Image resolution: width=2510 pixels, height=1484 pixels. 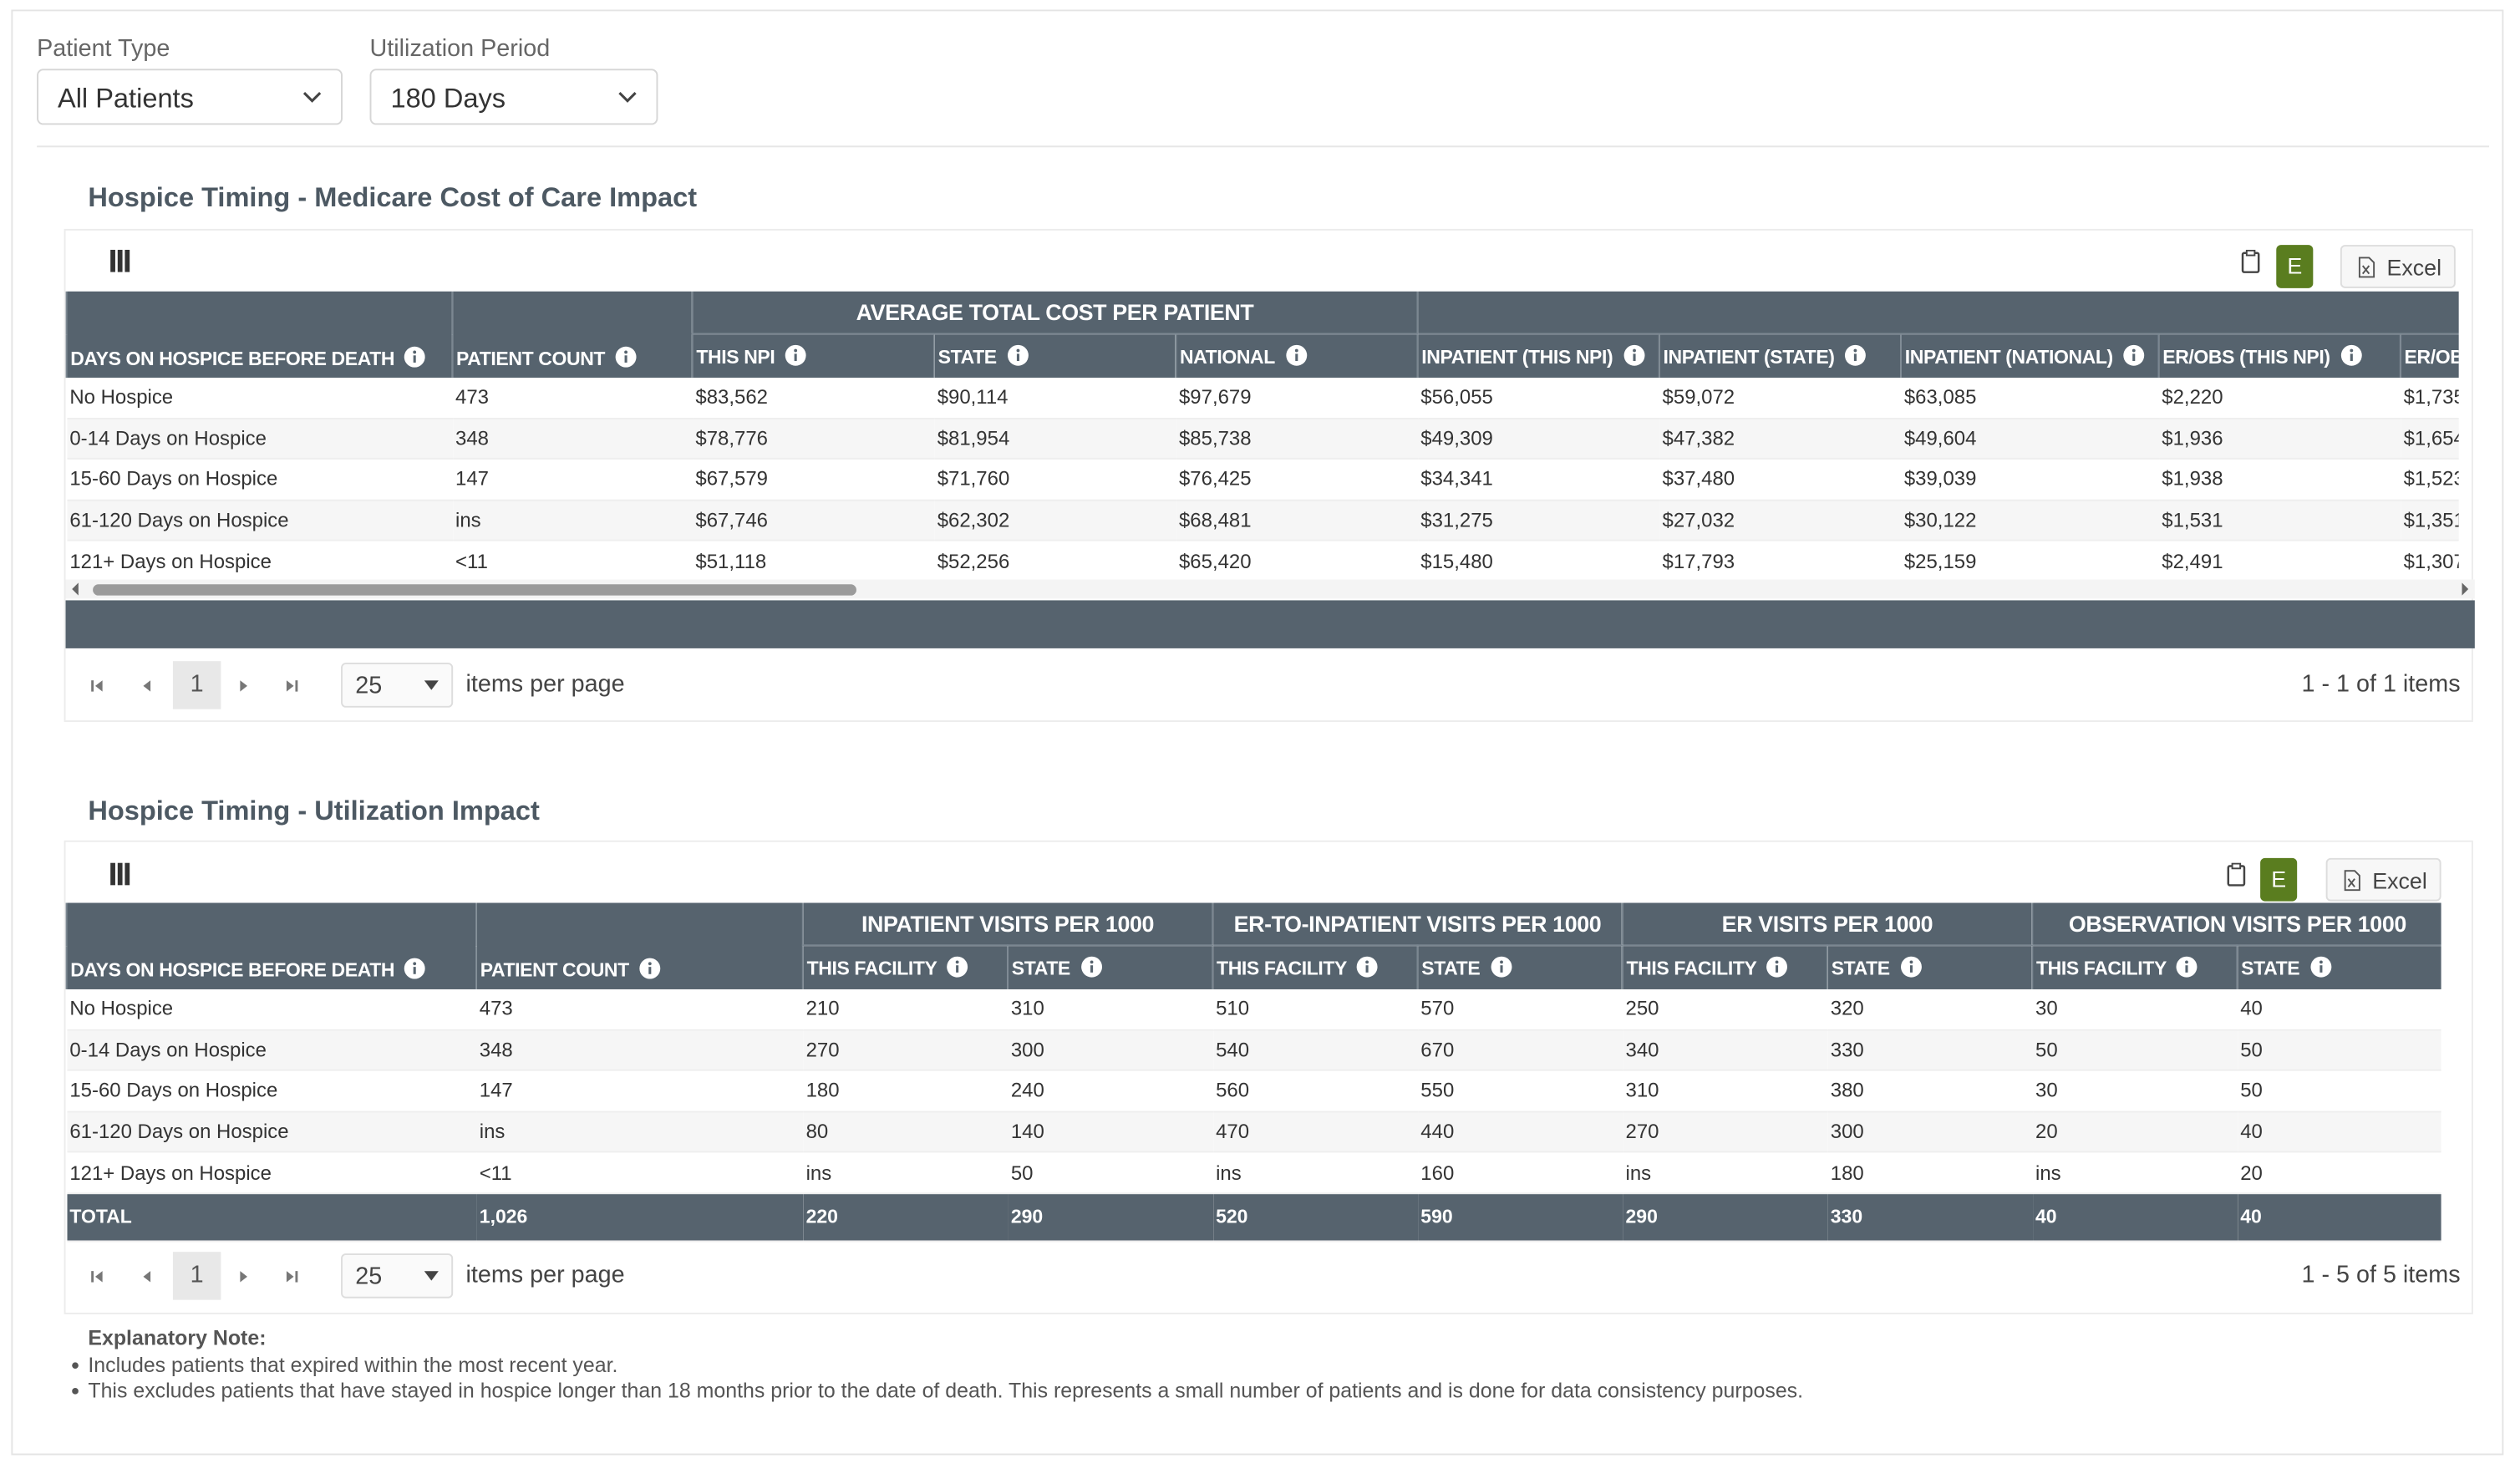 What do you see at coordinates (2430, 480) in the screenshot?
I see `cell: $1,523` at bounding box center [2430, 480].